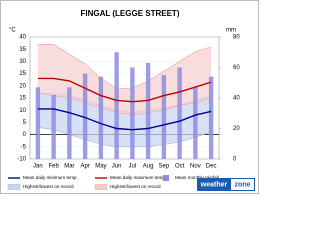  I want to click on y-tick-label: 10, so click(22, 111).